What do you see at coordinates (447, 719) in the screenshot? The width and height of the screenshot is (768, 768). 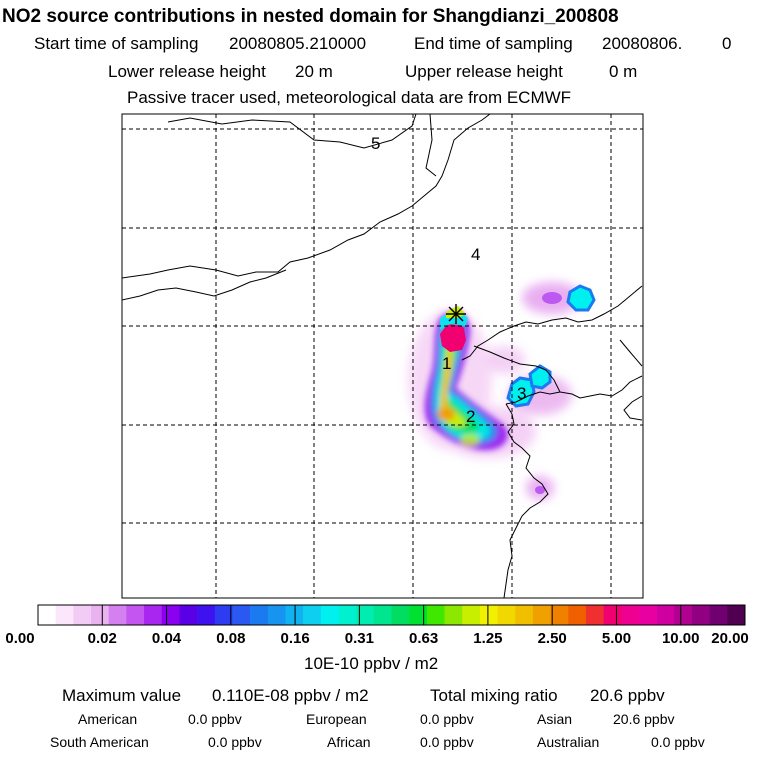 I see `region-european-value: 0.0 ppbv` at bounding box center [447, 719].